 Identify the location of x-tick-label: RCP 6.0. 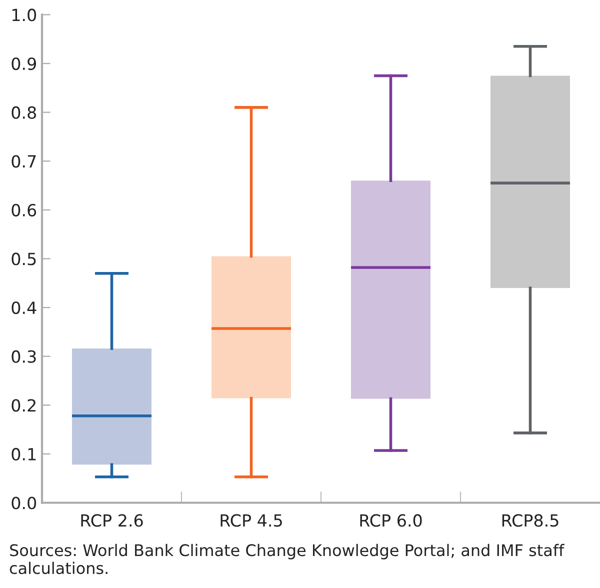
(391, 520).